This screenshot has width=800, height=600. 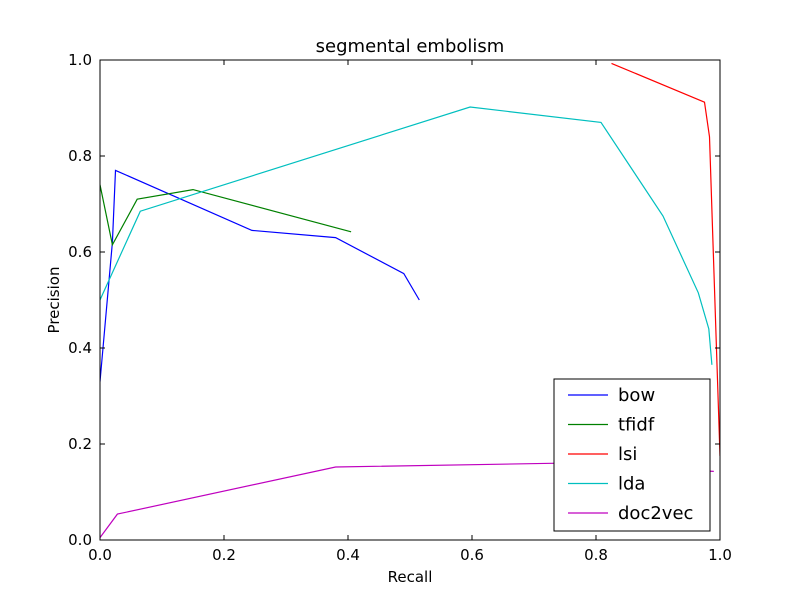 What do you see at coordinates (80, 252) in the screenshot?
I see `y-tick-label: 0.6` at bounding box center [80, 252].